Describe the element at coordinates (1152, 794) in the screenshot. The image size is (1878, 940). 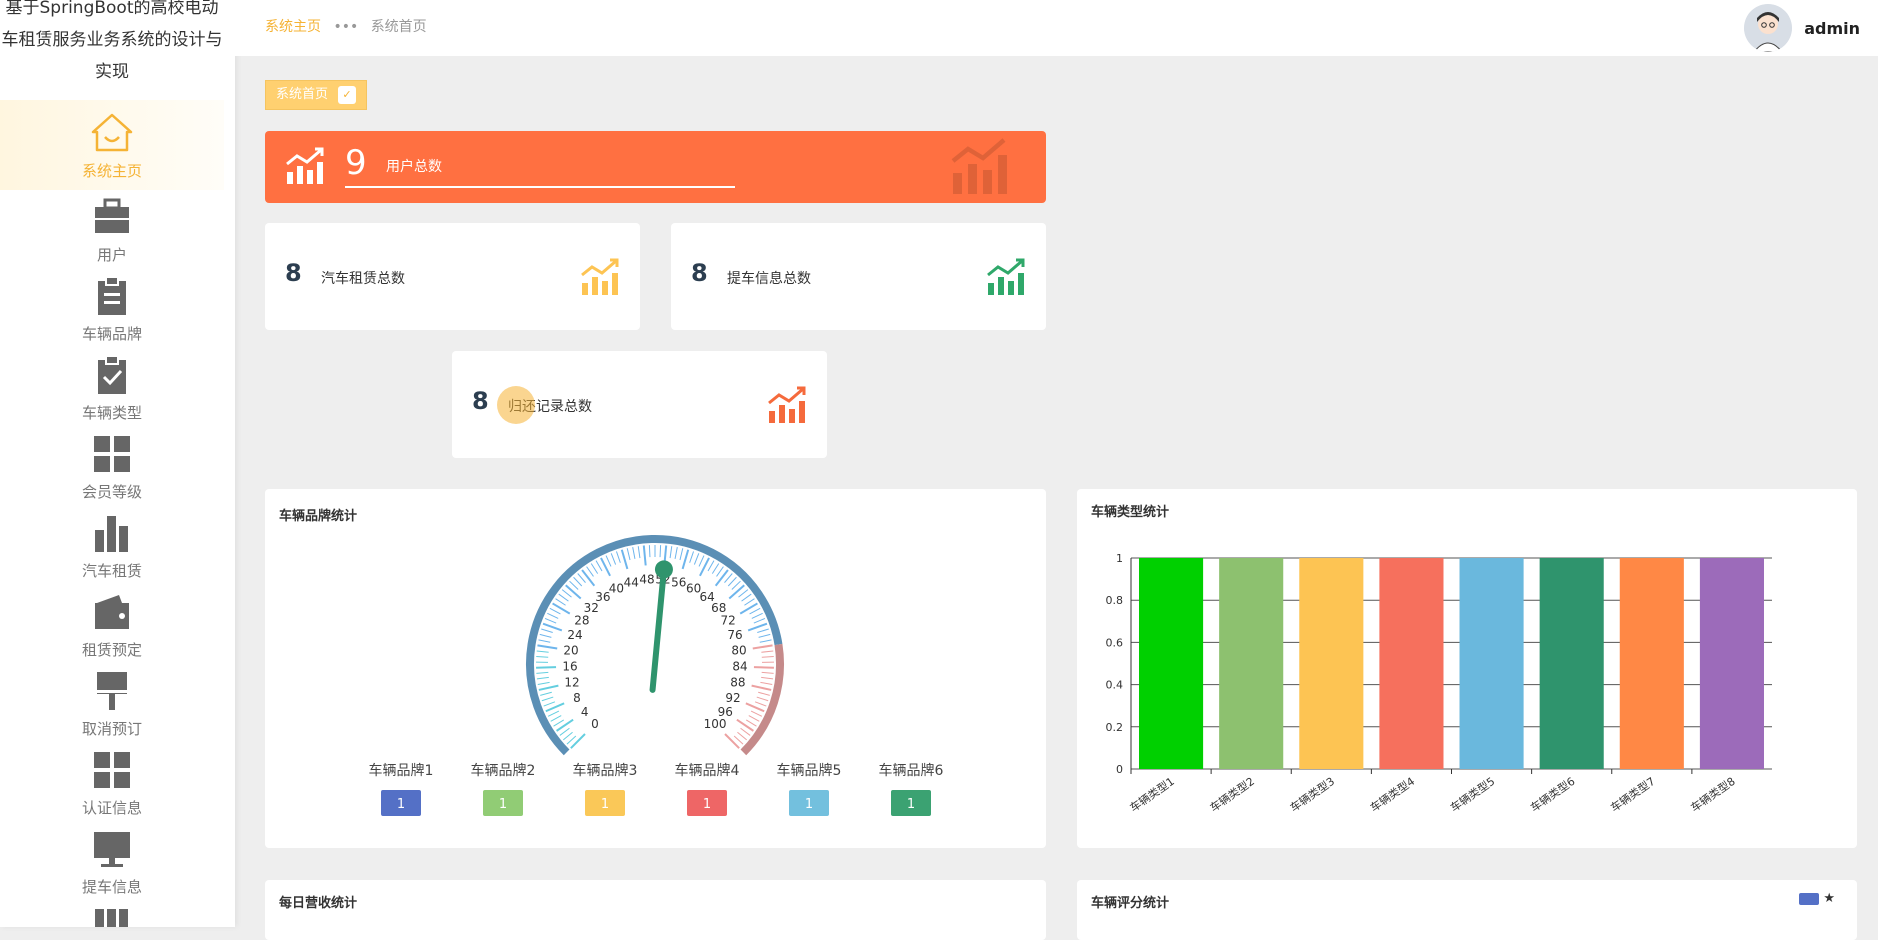
I see `x-tick-label: 车辆类型1` at that location.